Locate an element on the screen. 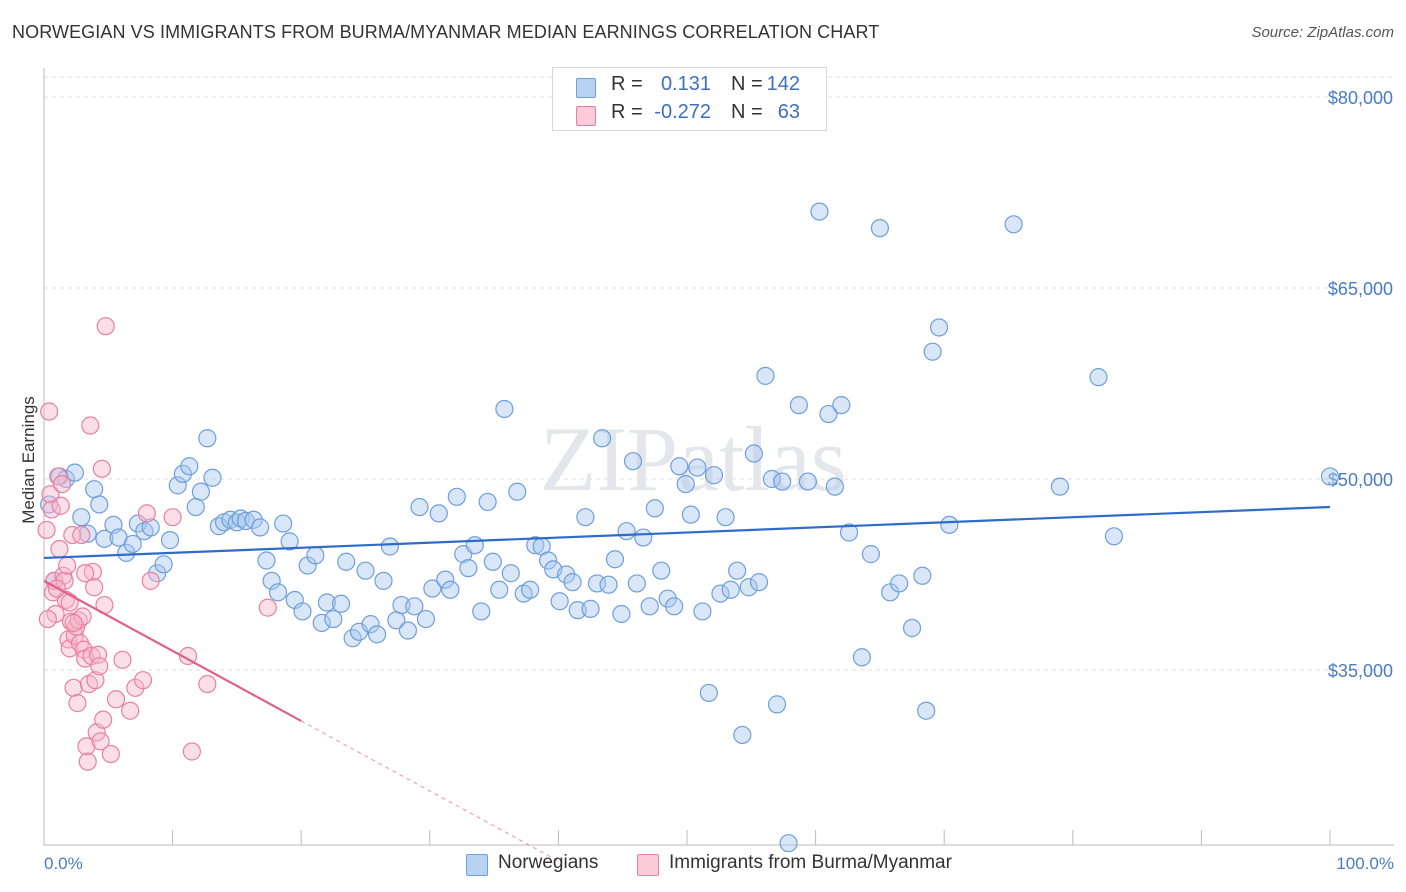  legend-r-value: -0.272 is located at coordinates (682, 112).